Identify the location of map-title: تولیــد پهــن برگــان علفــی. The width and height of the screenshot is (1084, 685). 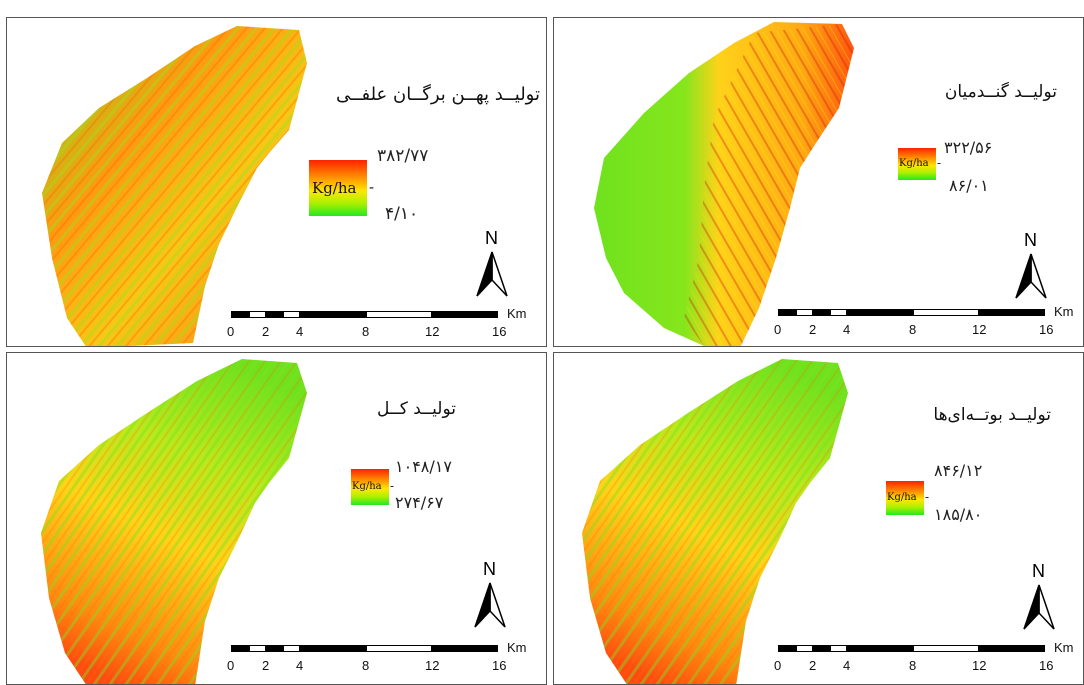
(437, 94).